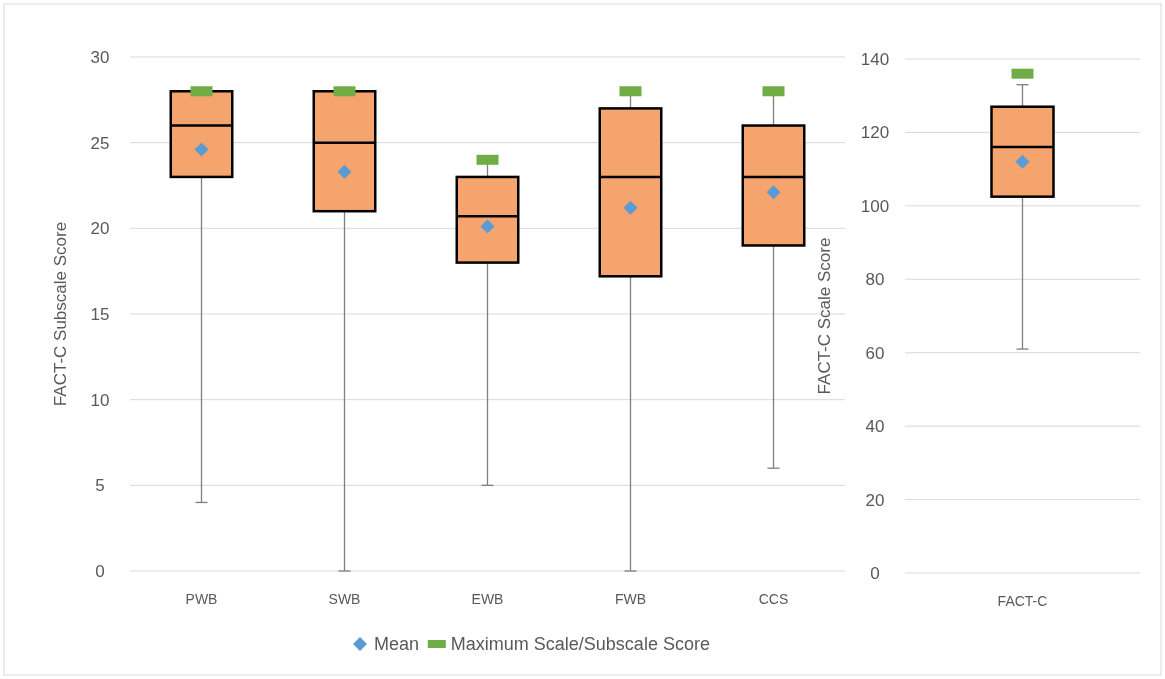  What do you see at coordinates (824, 316) in the screenshot?
I see `y-axis-title: FACT-C Scale Score` at bounding box center [824, 316].